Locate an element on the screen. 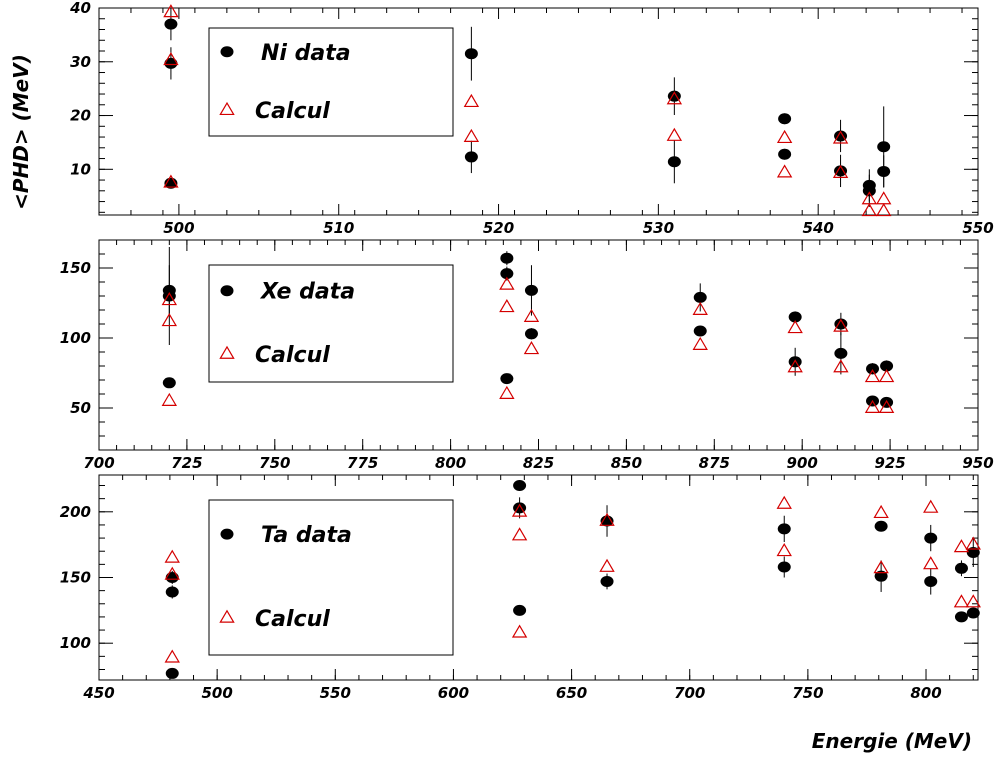 This screenshot has height=760, width=998. legend-data-label: Xe data is located at coordinates (307, 292).